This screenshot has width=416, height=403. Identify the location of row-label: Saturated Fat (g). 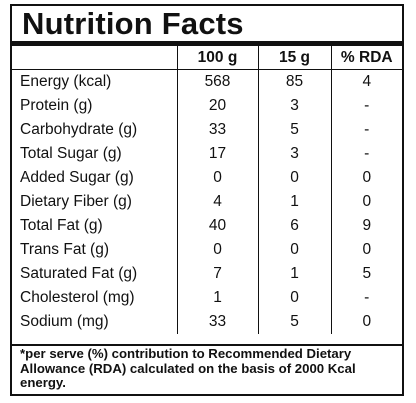
(79, 273).